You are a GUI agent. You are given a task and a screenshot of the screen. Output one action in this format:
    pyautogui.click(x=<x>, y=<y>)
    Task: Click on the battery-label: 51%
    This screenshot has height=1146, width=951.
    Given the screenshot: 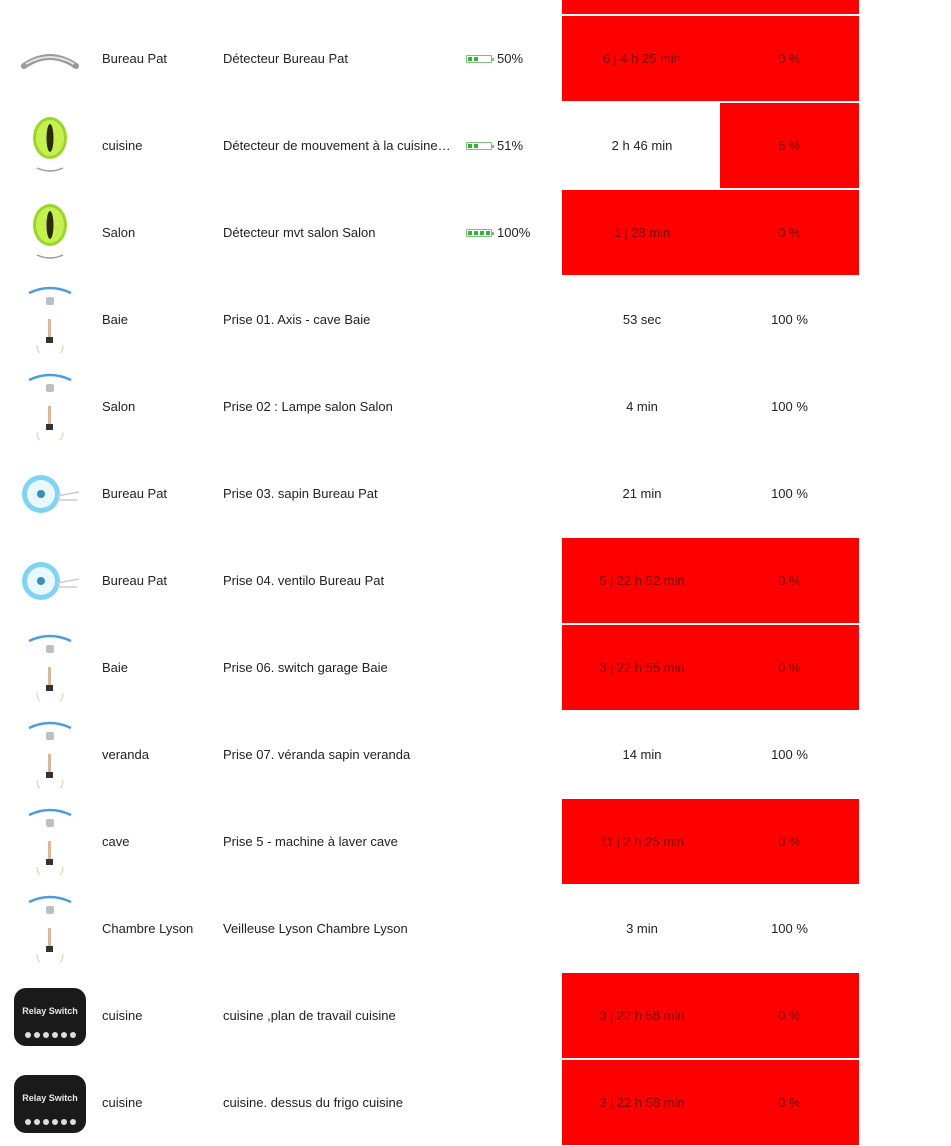 What is the action you would take?
    pyautogui.click(x=510, y=145)
    